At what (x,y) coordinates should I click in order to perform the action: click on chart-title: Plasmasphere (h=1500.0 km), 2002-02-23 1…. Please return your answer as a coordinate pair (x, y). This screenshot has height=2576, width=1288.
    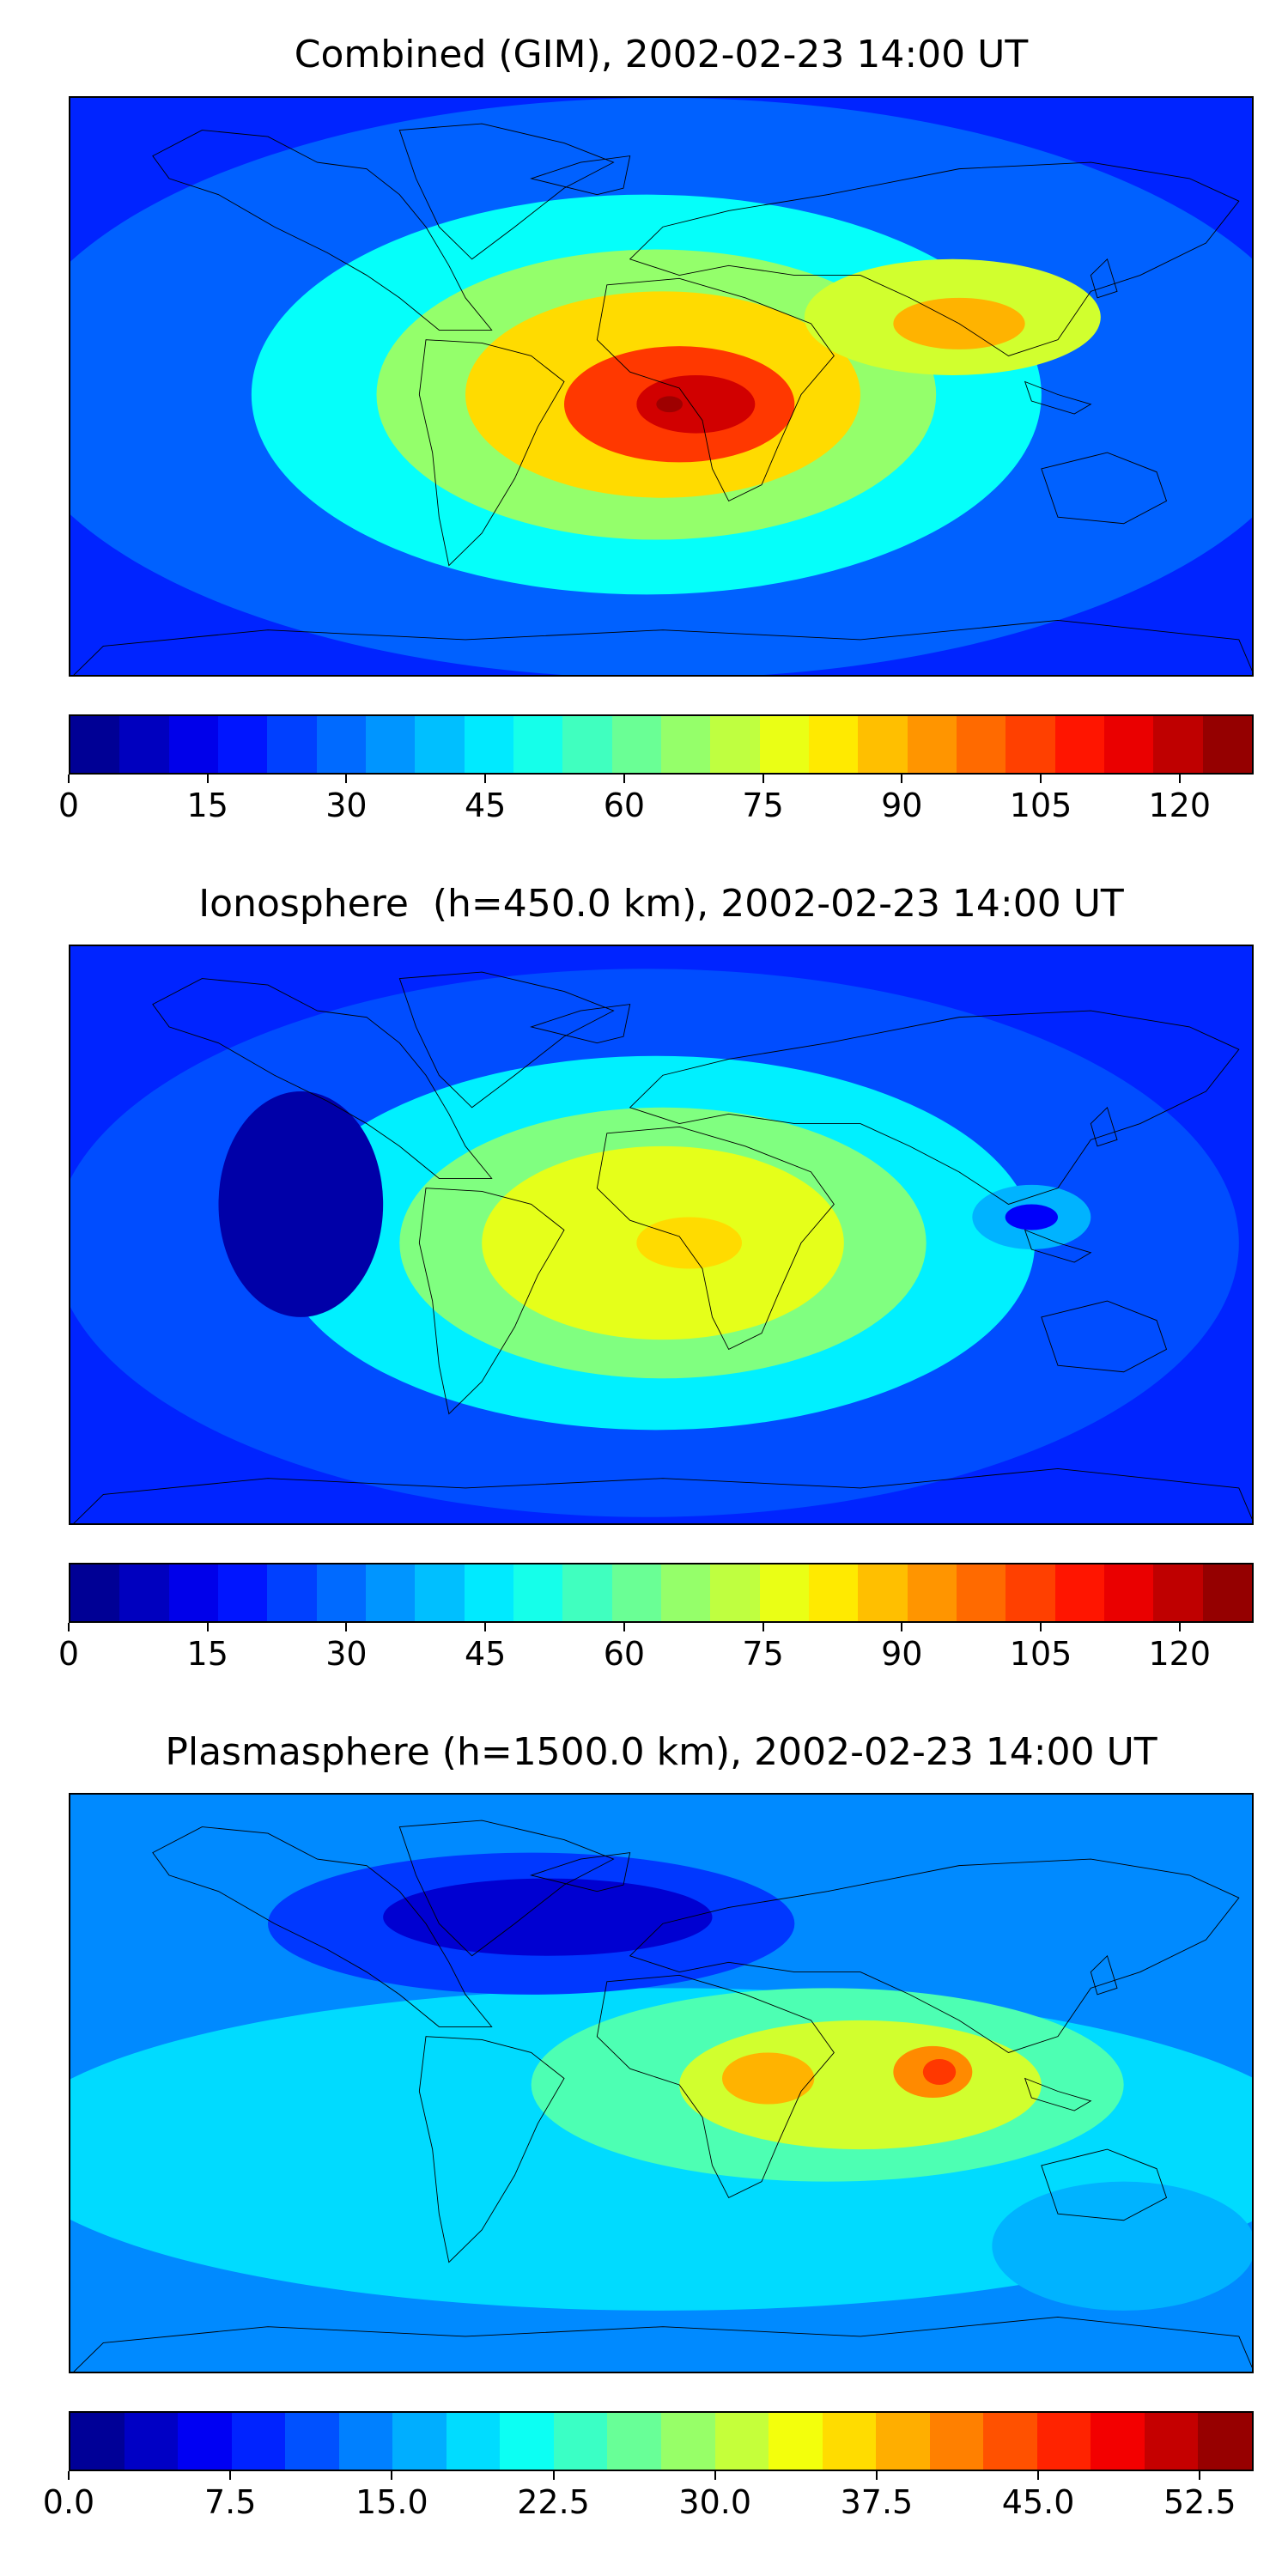
    Looking at the image, I should click on (661, 1752).